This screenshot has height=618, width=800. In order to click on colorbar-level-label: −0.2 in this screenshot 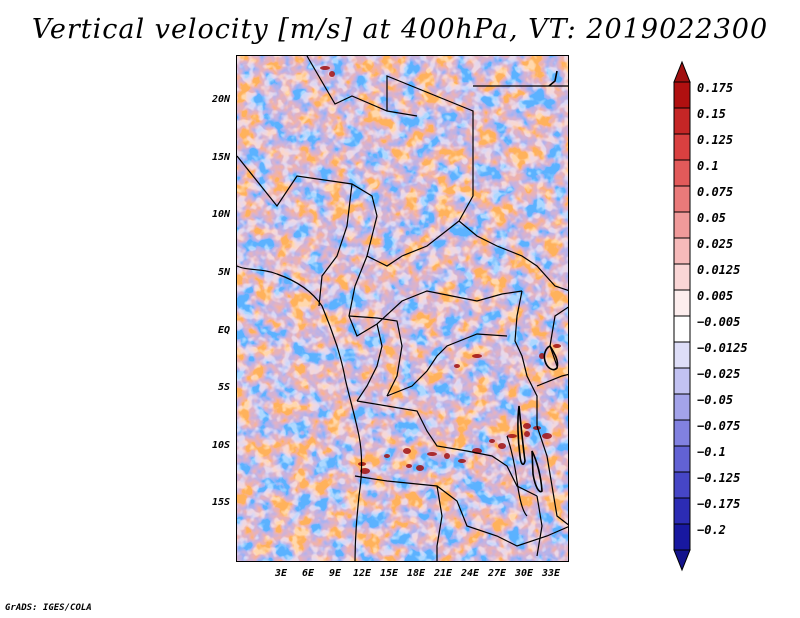, I will do `click(711, 530)`.